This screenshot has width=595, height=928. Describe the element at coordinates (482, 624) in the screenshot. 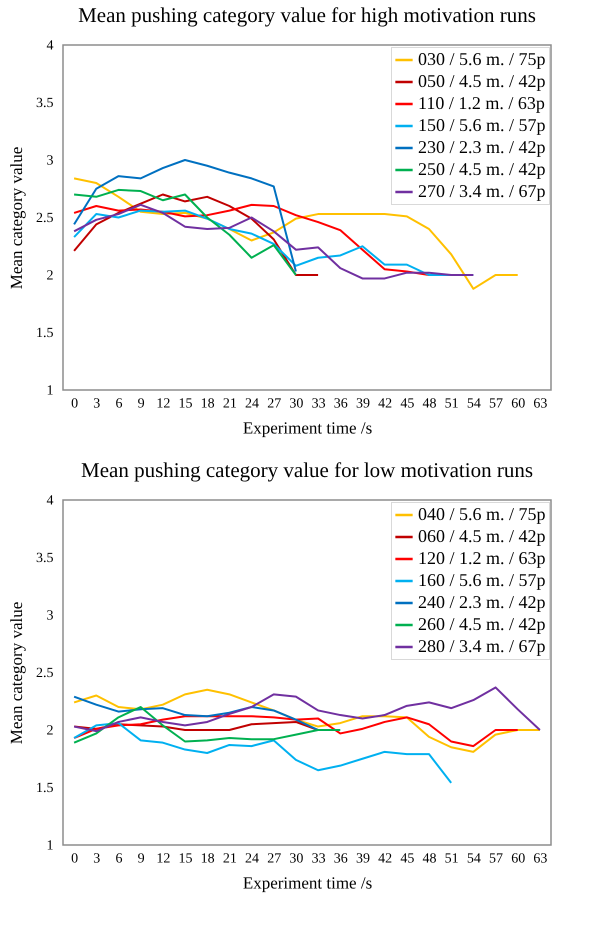

I see `legend-label: 260 / 4.5 m. / 42p` at that location.